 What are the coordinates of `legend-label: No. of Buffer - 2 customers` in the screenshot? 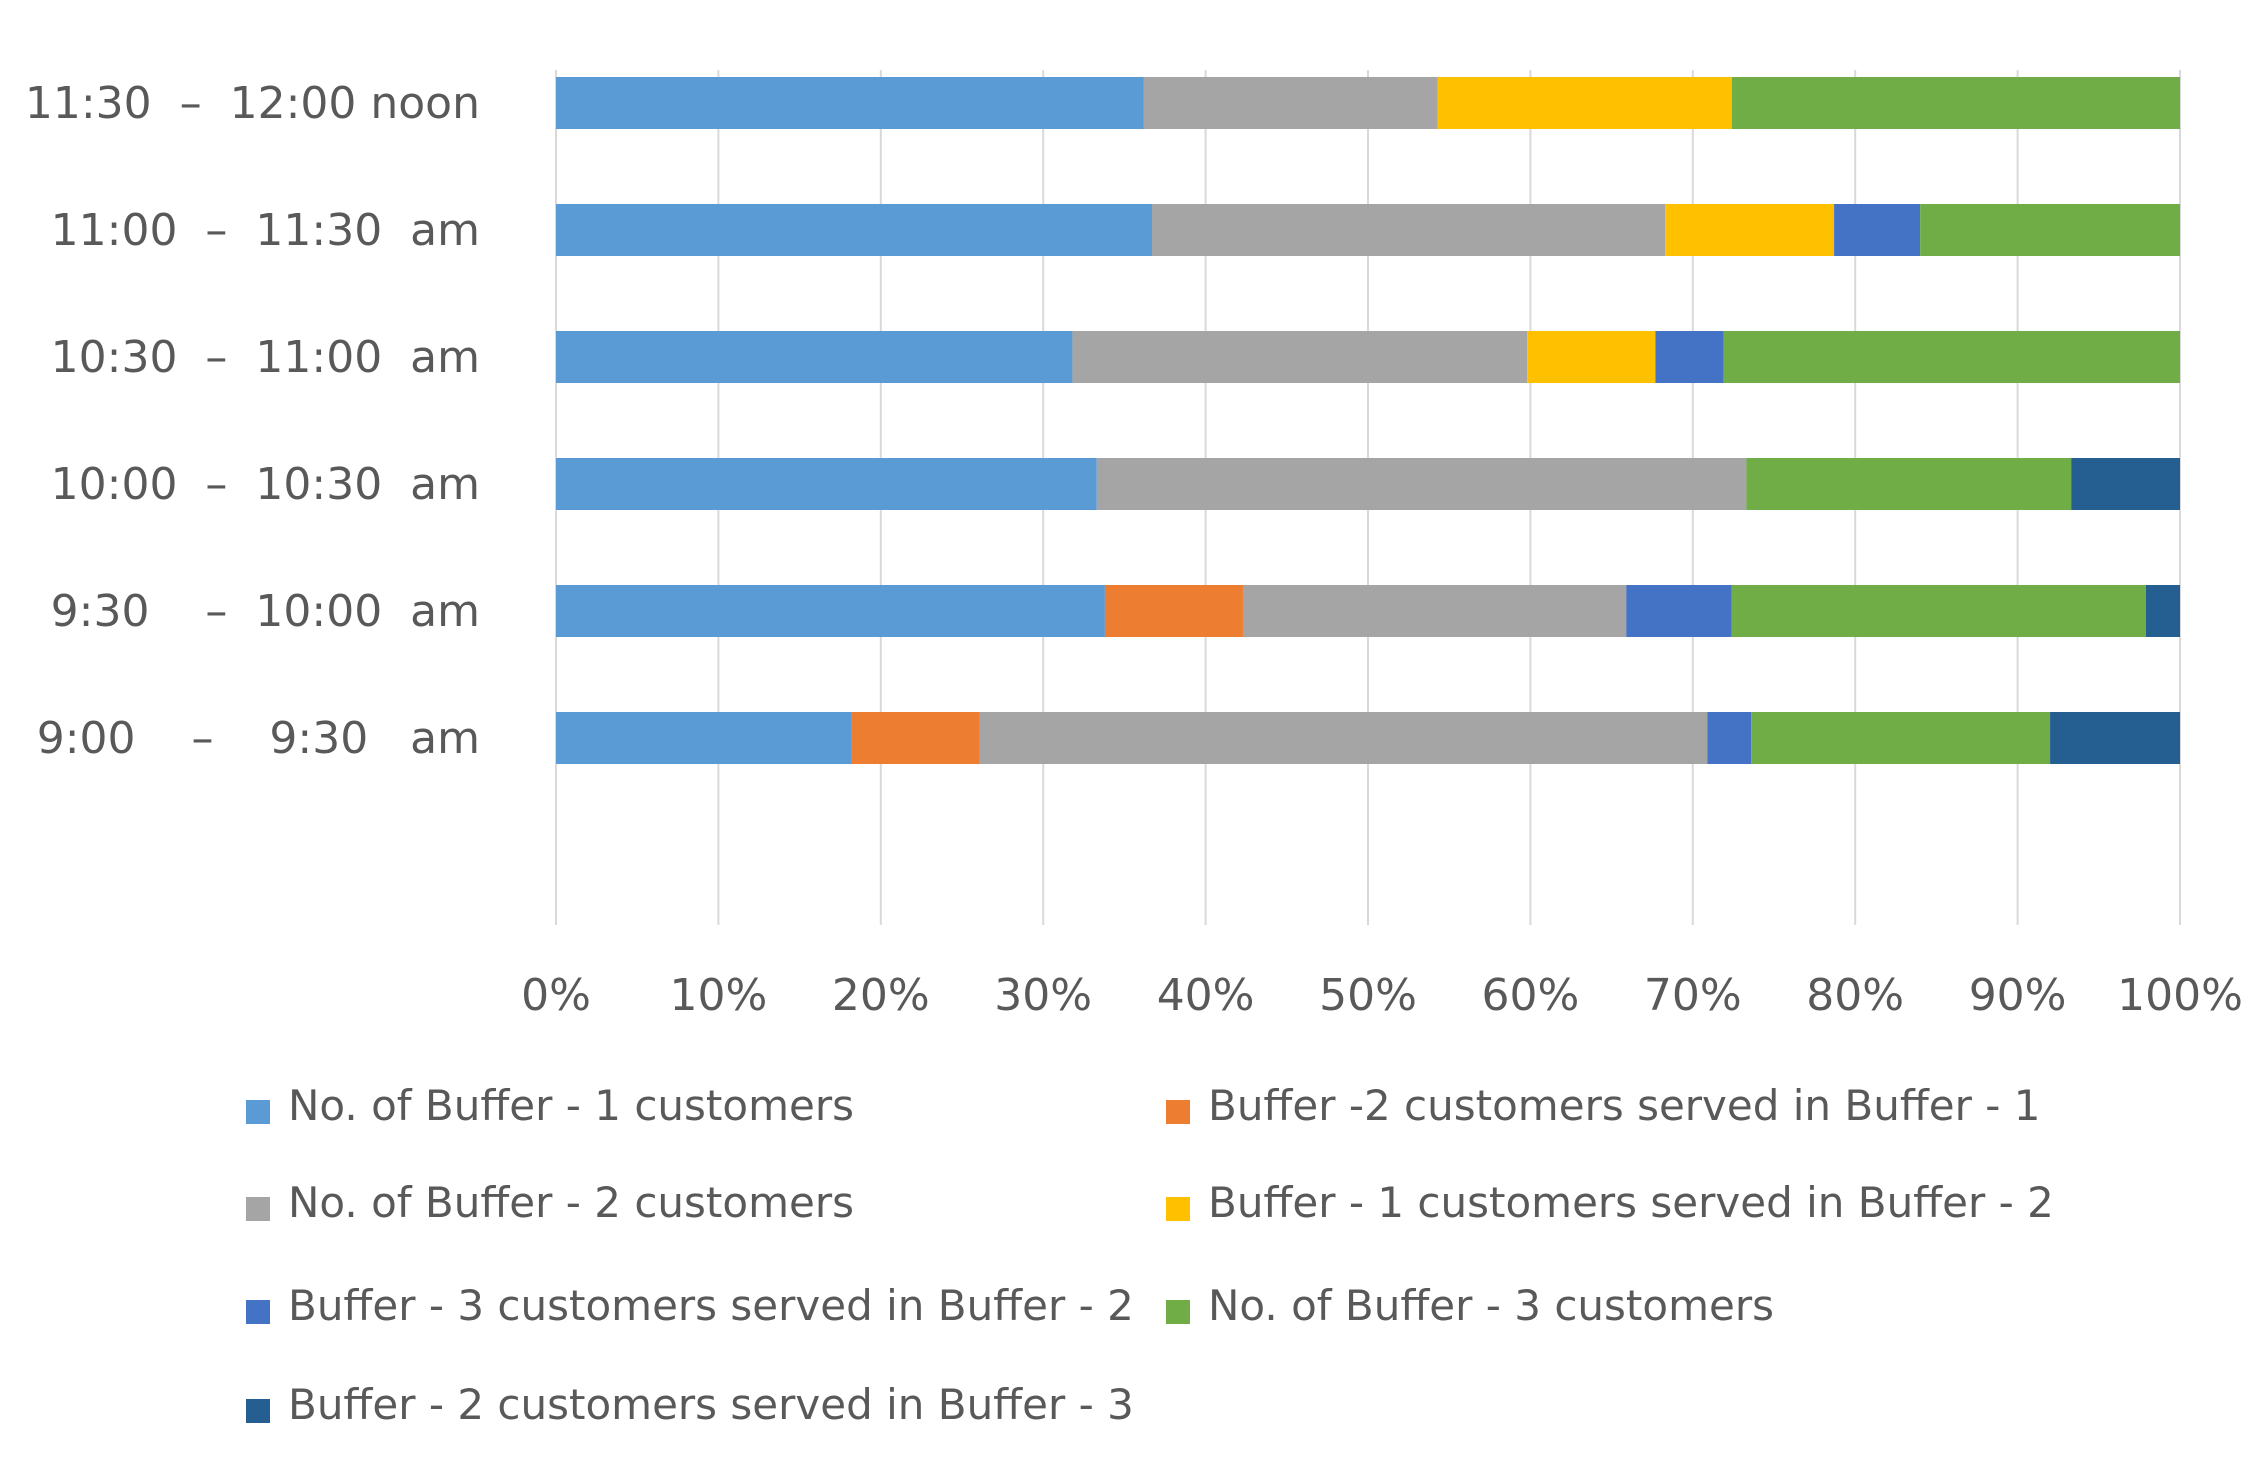 It's located at (571, 1202).